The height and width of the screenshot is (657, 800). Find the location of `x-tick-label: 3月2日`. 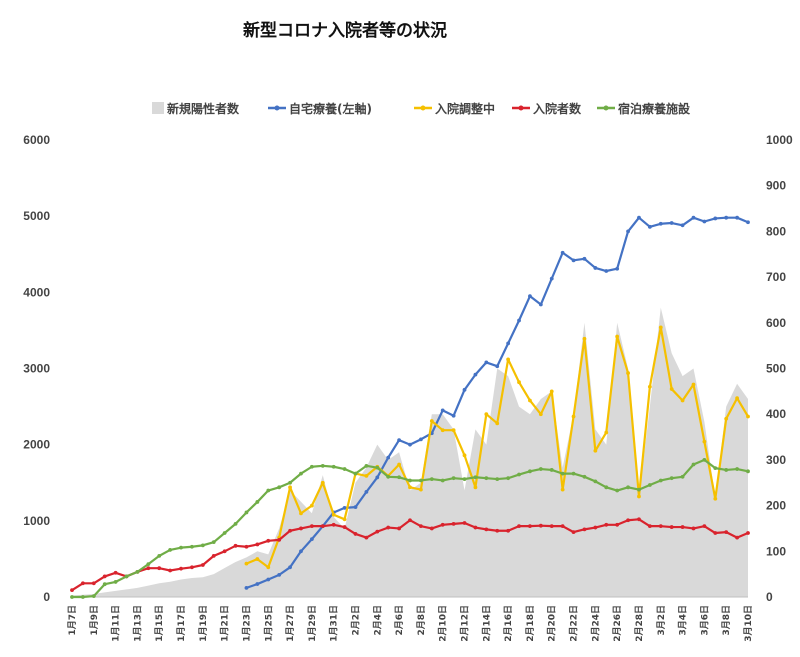

x-tick-label: 3月2日 is located at coordinates (661, 620).